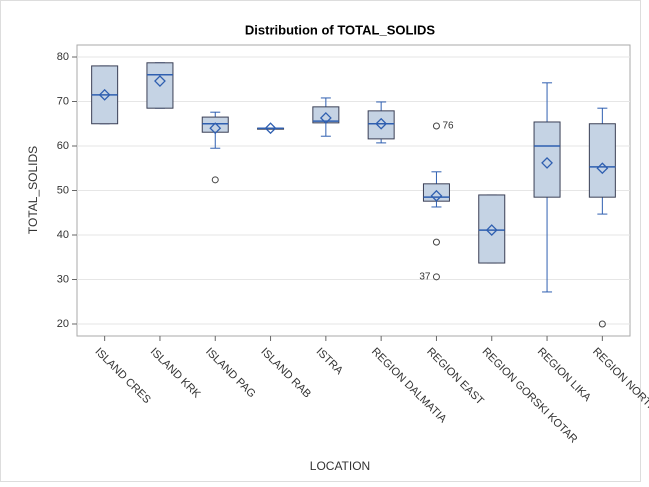 The image size is (649, 487). Describe the element at coordinates (63, 324) in the screenshot. I see `y-tick-label: 20` at that location.